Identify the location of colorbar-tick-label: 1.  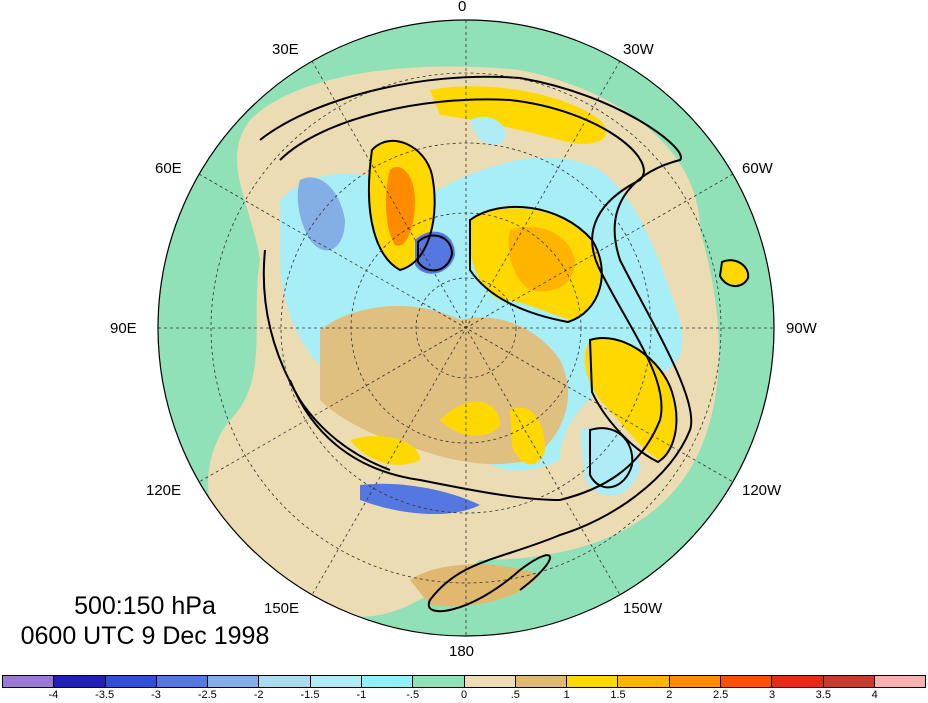
(566, 695).